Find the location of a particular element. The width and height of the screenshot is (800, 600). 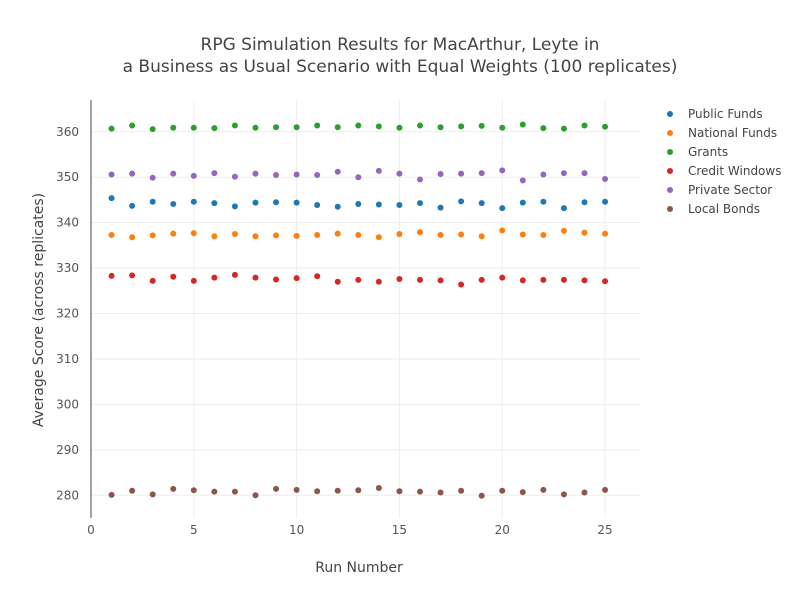

legend-item: Public Funds is located at coordinates (715, 114).